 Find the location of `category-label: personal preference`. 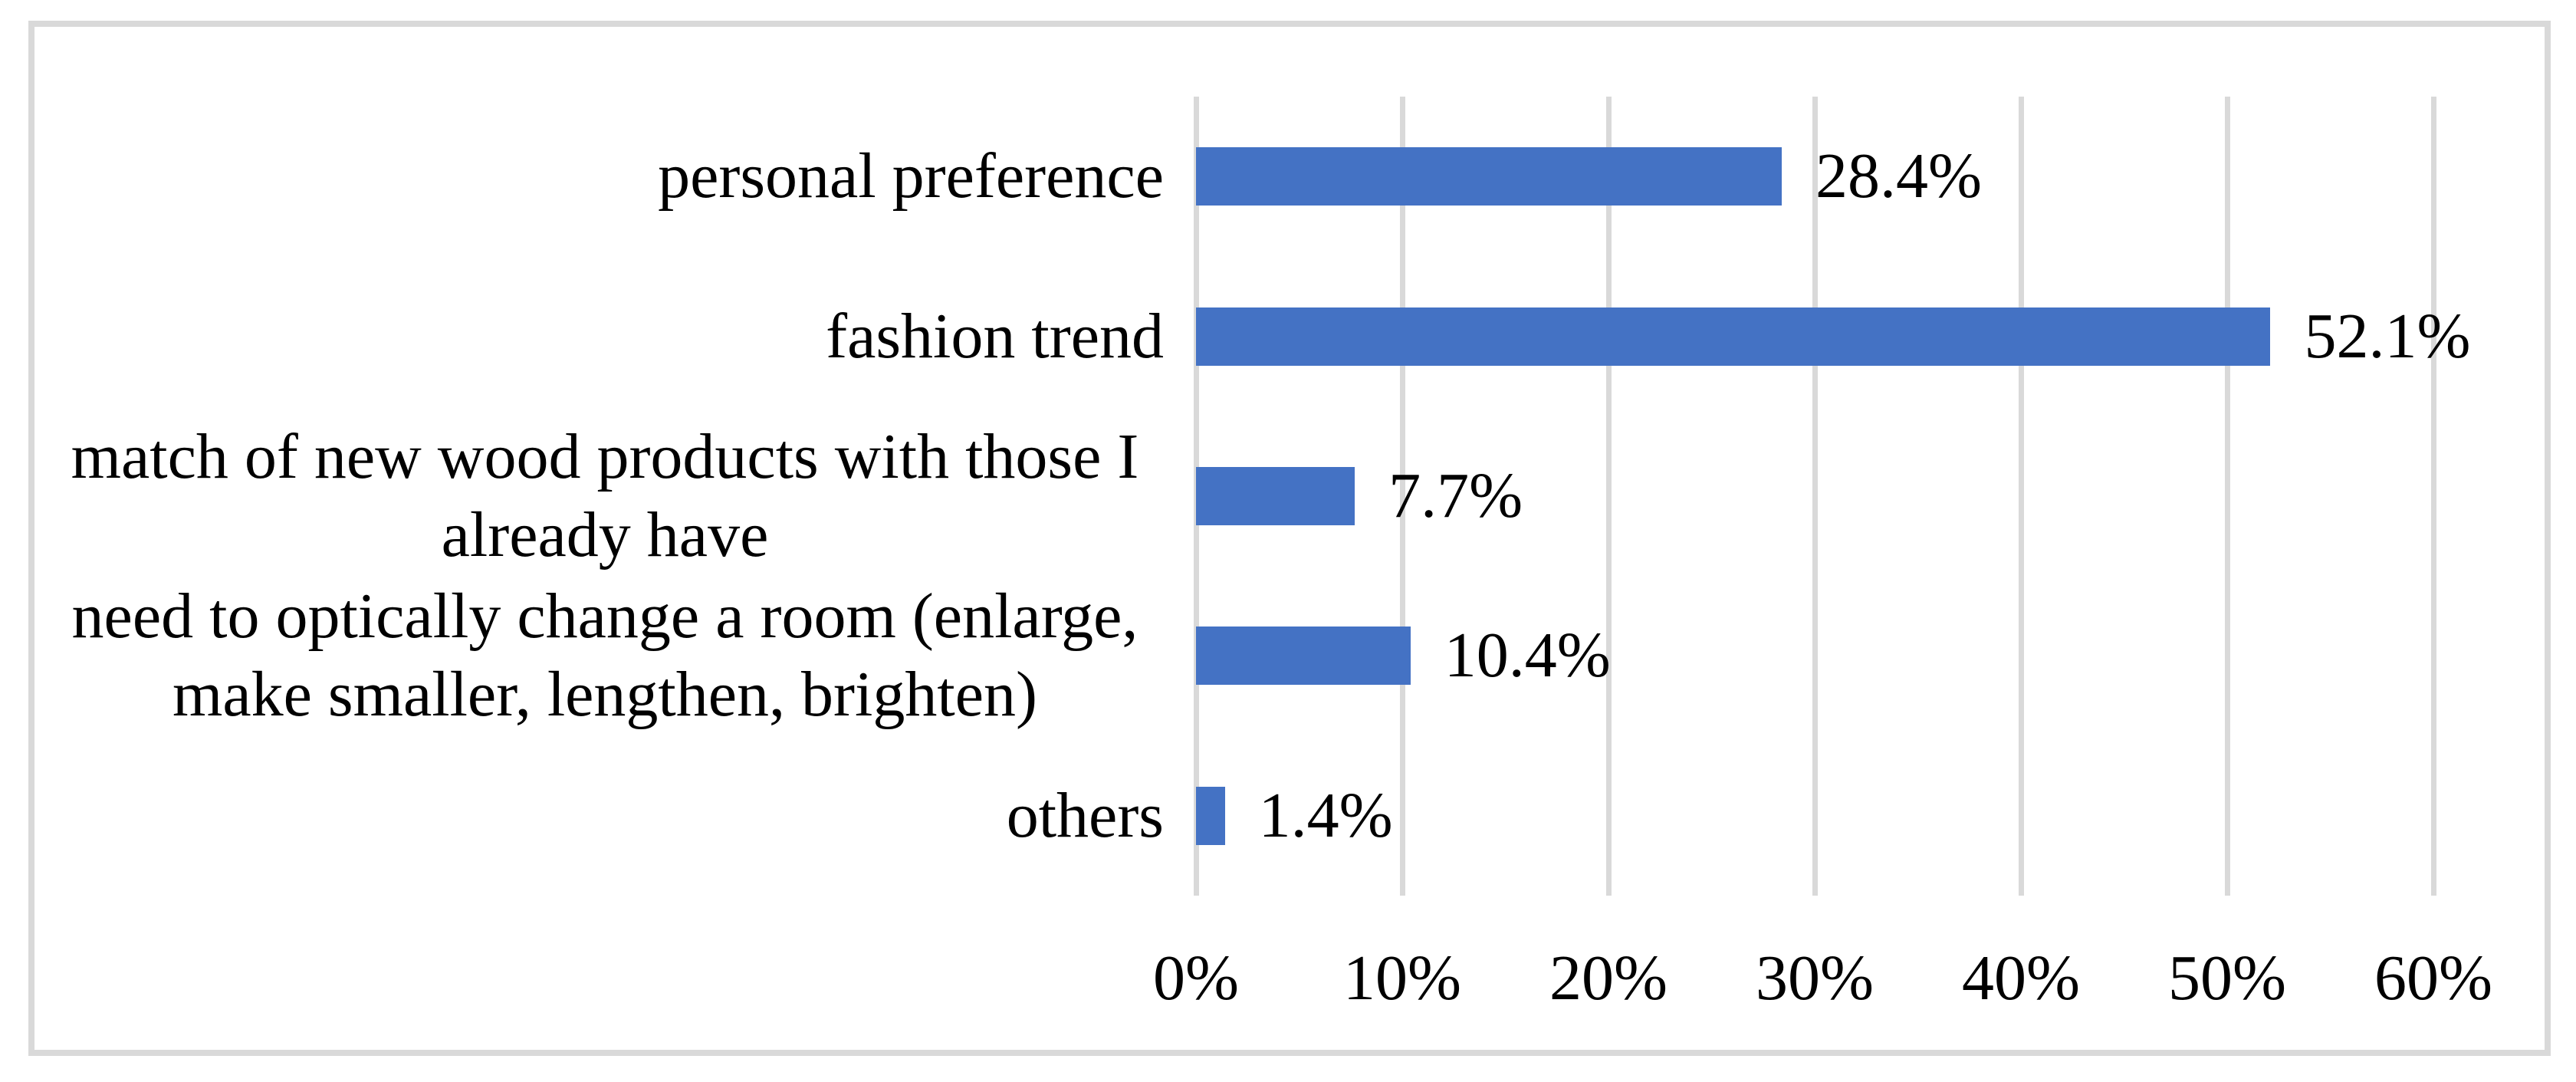

category-label: personal preference is located at coordinates (911, 176).